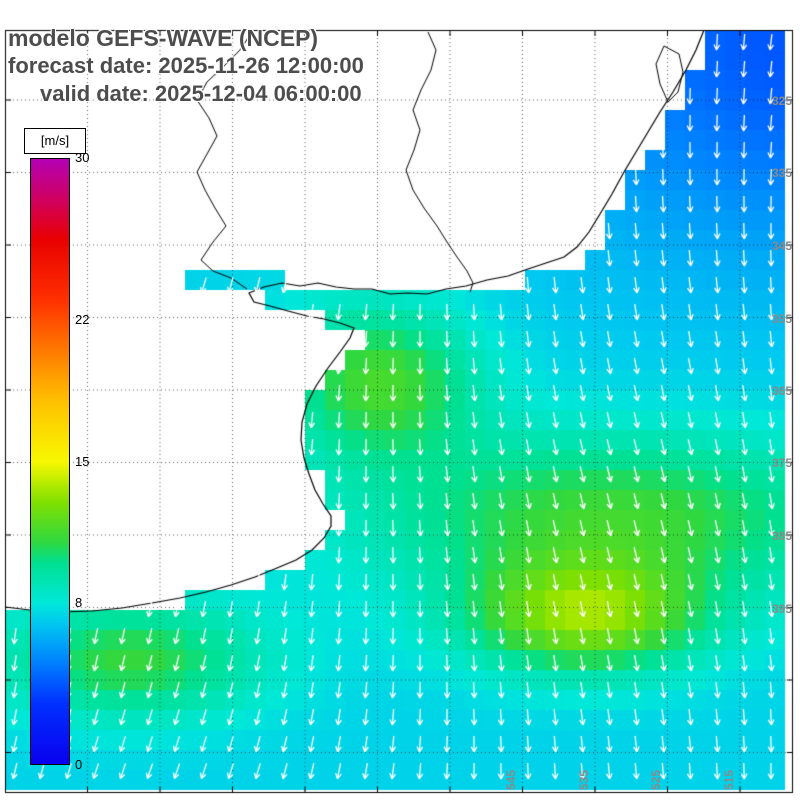 Image resolution: width=800 pixels, height=800 pixels. I want to click on longitude-label: 515, so click(729, 779).